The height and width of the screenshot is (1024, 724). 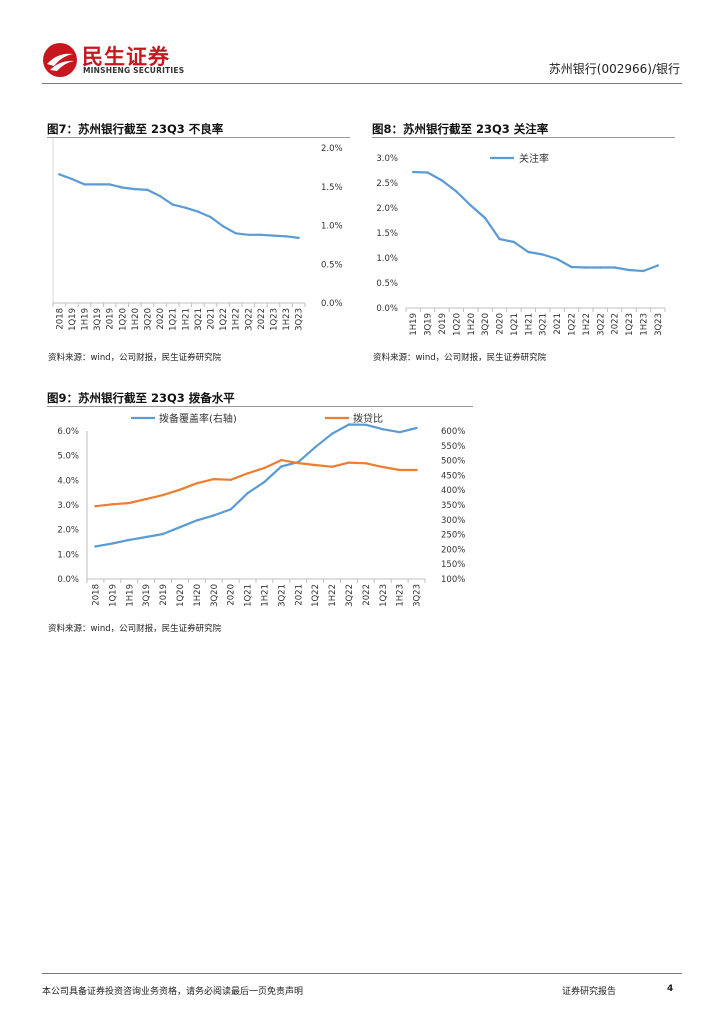 What do you see at coordinates (232, 595) in the screenshot?
I see `fig9-x-tick-label: 2020` at bounding box center [232, 595].